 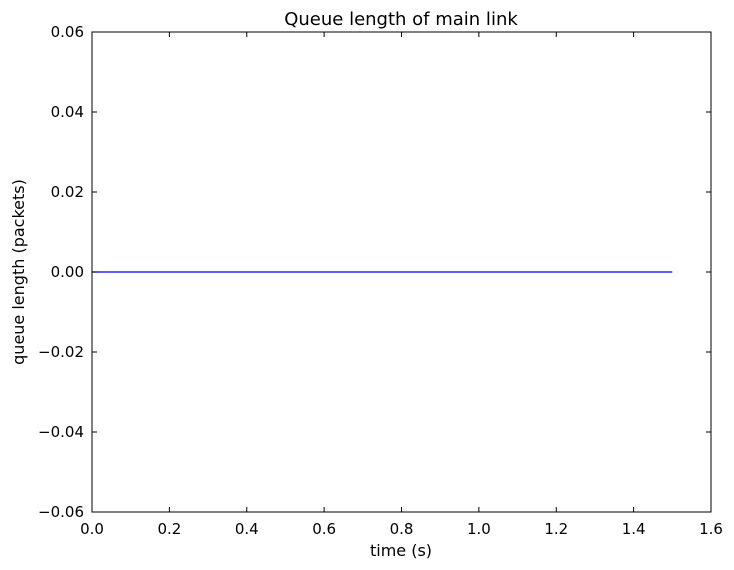 What do you see at coordinates (169, 529) in the screenshot?
I see `x-tick-label: 0.2` at bounding box center [169, 529].